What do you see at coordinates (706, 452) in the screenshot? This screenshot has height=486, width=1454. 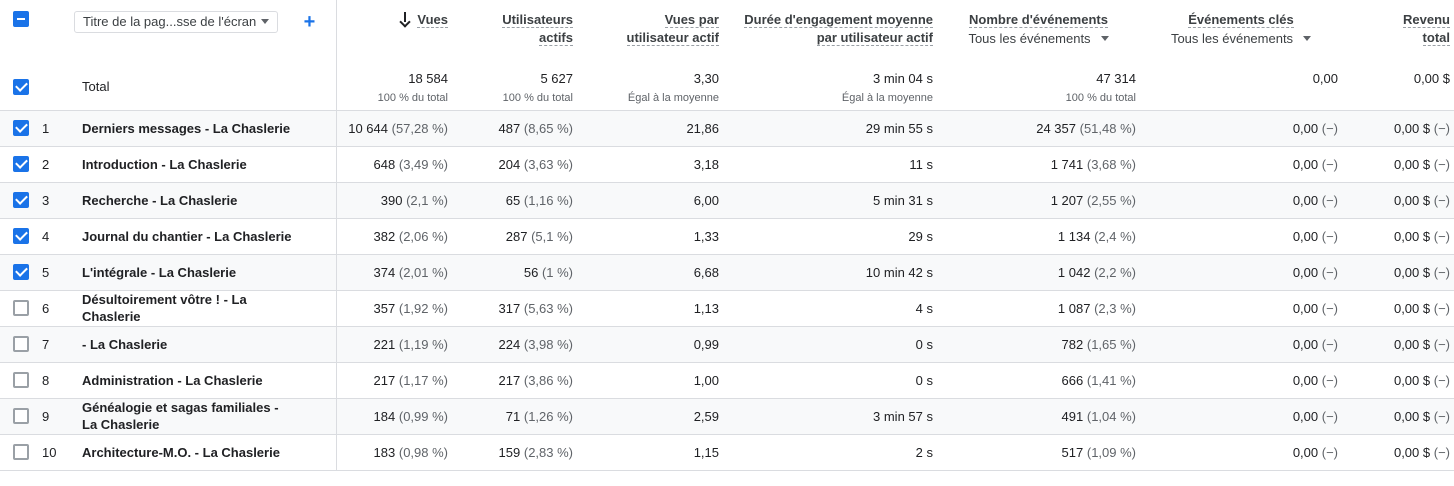 I see `row-vpu-value: 1,15` at bounding box center [706, 452].